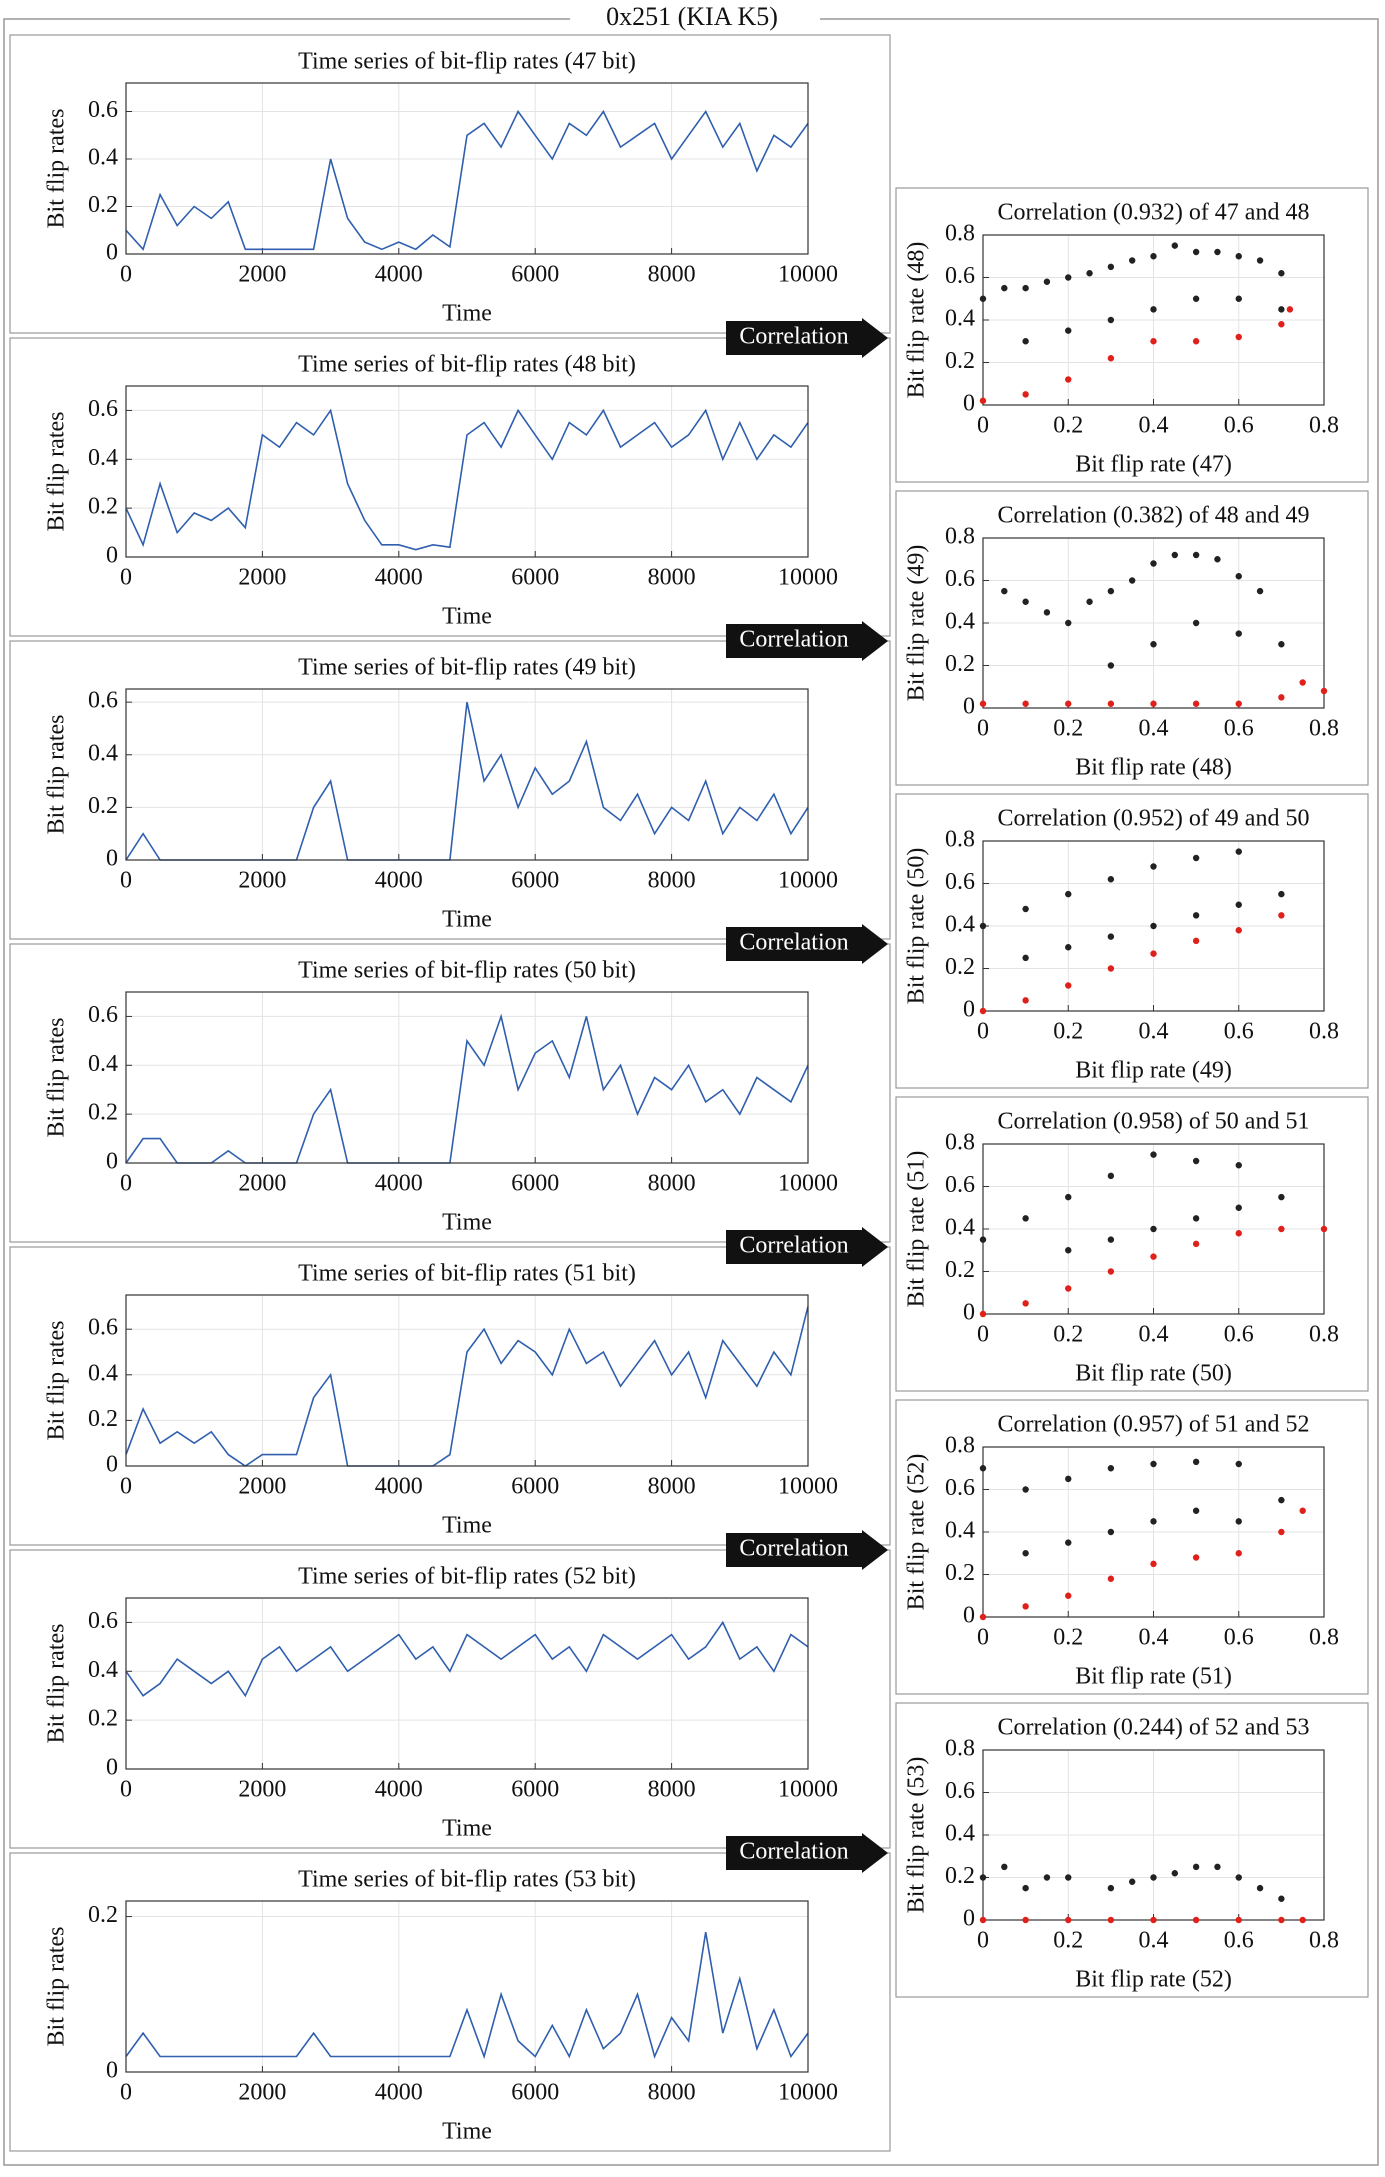 This screenshot has width=1385, height=2177. Describe the element at coordinates (467, 1386) in the screenshot. I see `series-line` at that location.